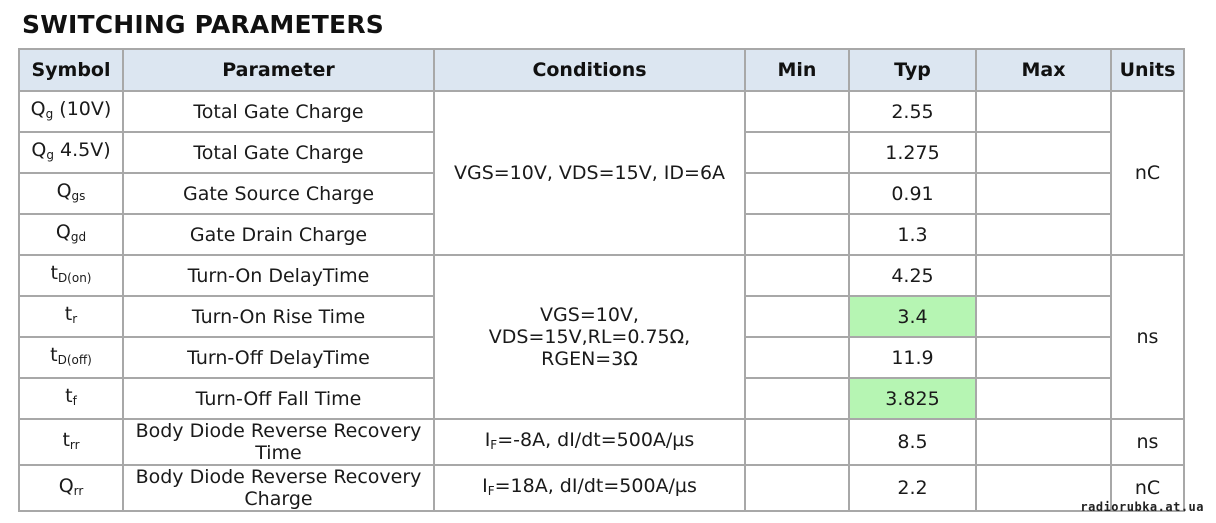  What do you see at coordinates (601, 316) in the screenshot?
I see `table-row: tr Turn-On Rise Time 3.4` at bounding box center [601, 316].